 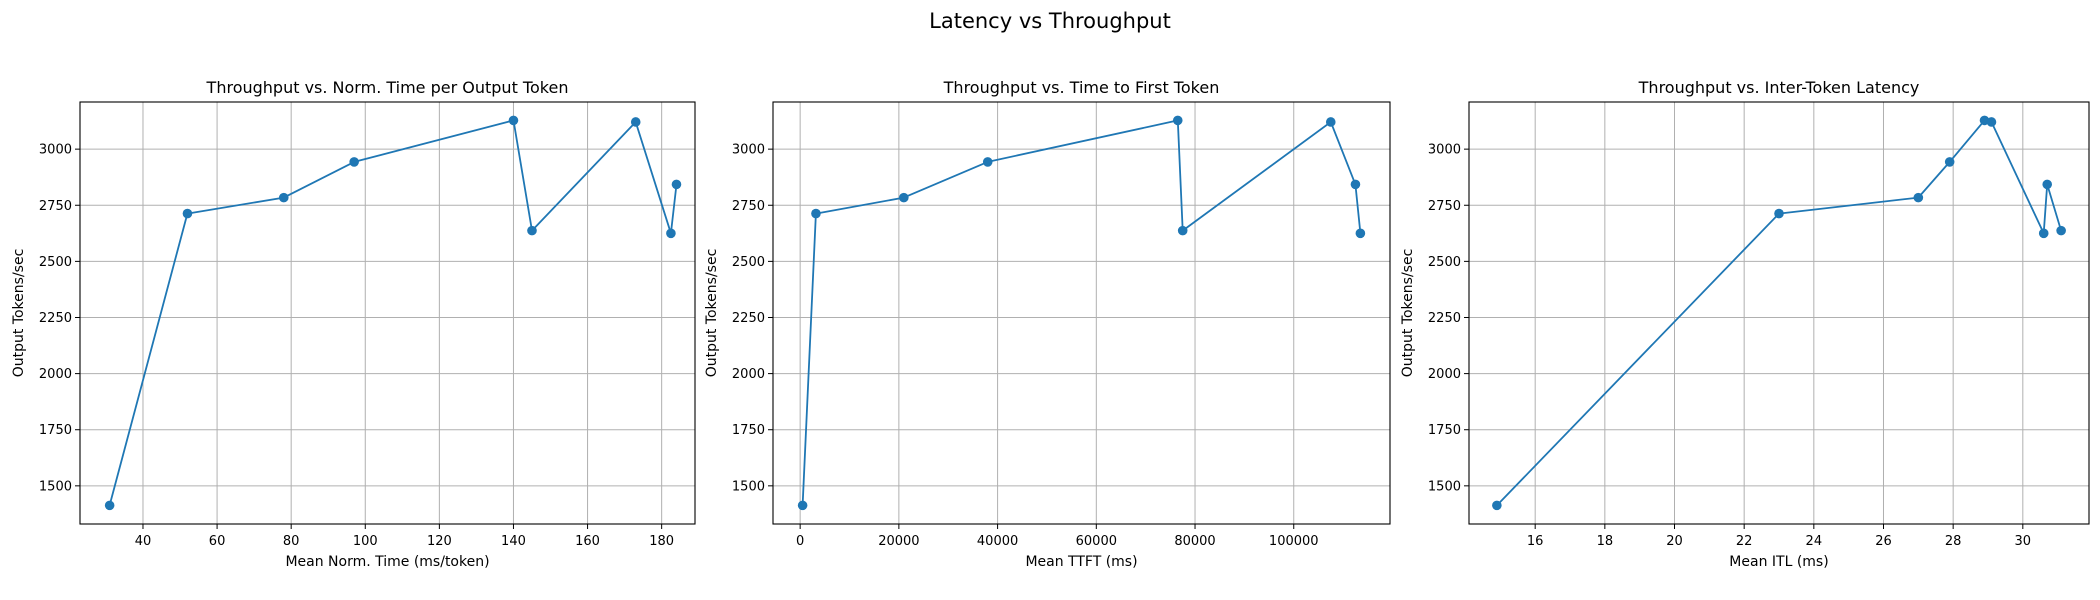 What do you see at coordinates (1081, 562) in the screenshot?
I see `x-axis-label: Mean TTFT (ms)` at bounding box center [1081, 562].